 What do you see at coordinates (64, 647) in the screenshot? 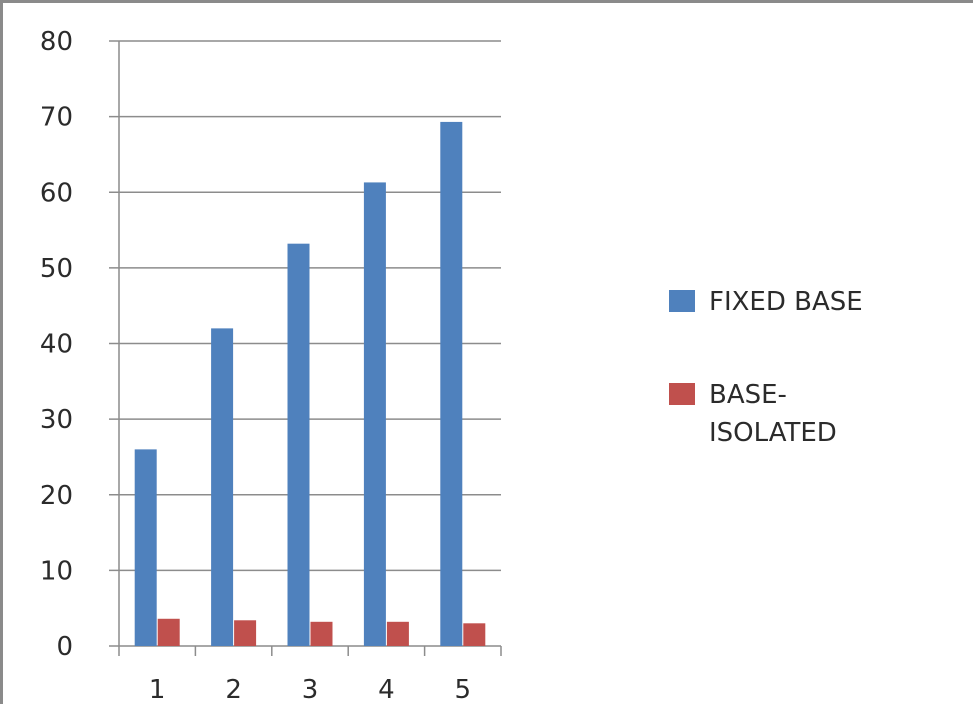
I see `y-tick-label: 0` at bounding box center [64, 647].